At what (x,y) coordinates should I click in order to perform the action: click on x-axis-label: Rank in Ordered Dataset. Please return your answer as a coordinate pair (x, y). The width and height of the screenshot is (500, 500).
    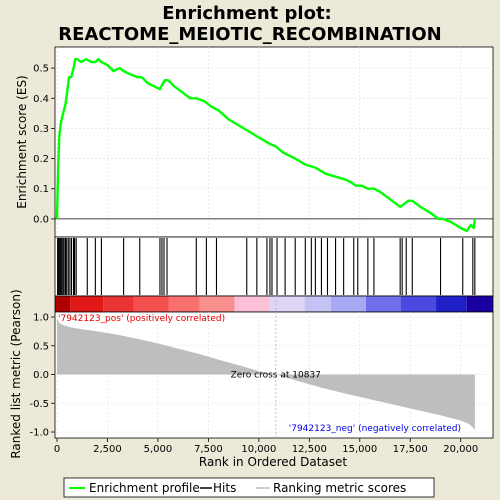
    Looking at the image, I should click on (273, 462).